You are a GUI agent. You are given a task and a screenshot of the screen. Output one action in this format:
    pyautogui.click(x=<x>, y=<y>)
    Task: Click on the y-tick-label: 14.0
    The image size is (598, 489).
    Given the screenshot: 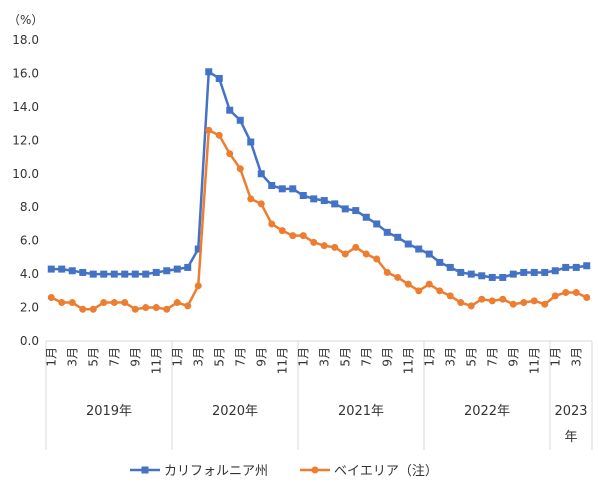 What is the action you would take?
    pyautogui.click(x=25, y=107)
    